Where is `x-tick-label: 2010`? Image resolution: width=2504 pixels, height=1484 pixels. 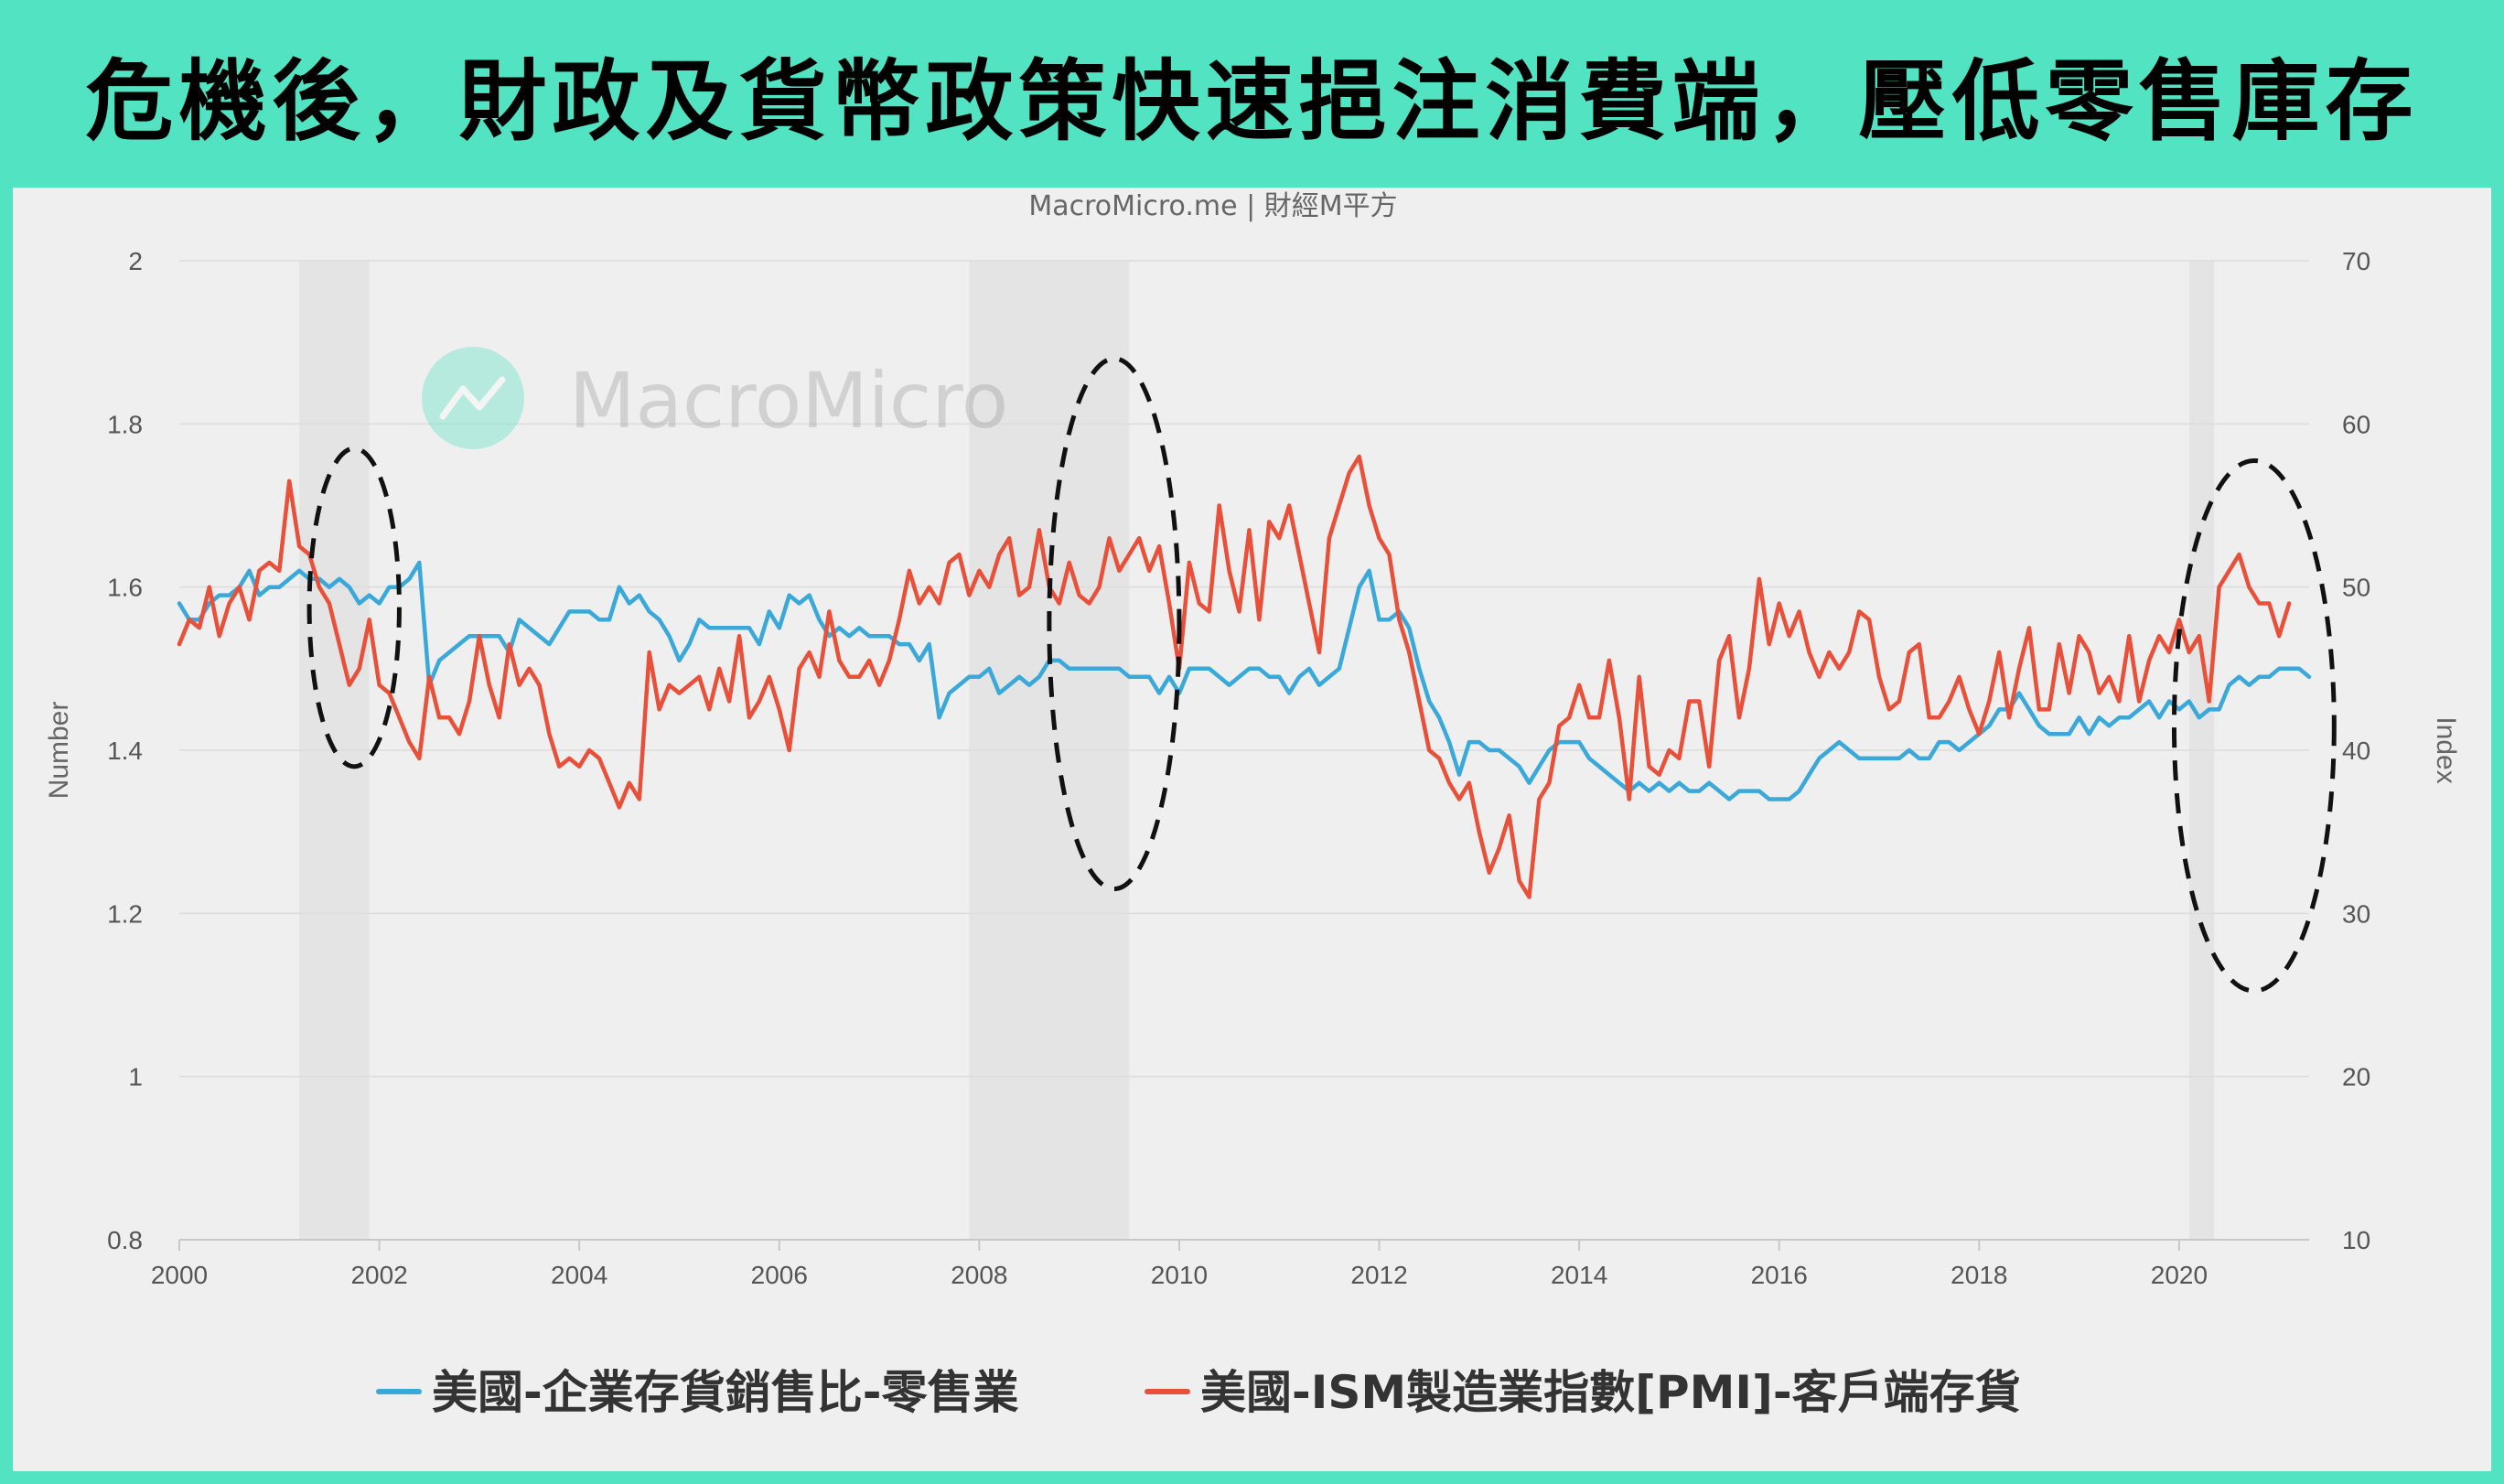 x-tick-label: 2010 is located at coordinates (1179, 1275).